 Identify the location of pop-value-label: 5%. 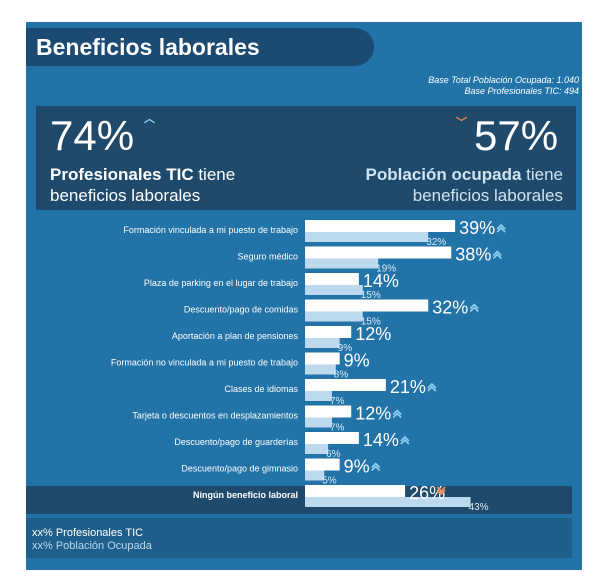
(329, 481).